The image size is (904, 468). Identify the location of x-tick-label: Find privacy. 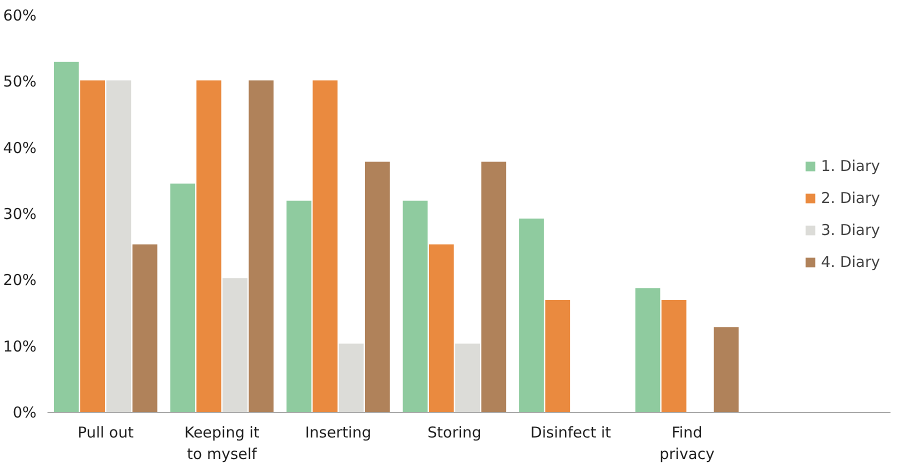
(687, 444).